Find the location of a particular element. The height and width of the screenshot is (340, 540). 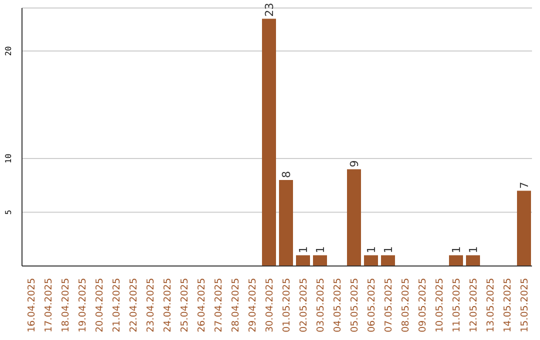

x-tick-label: 08.05.2025 is located at coordinates (406, 305).